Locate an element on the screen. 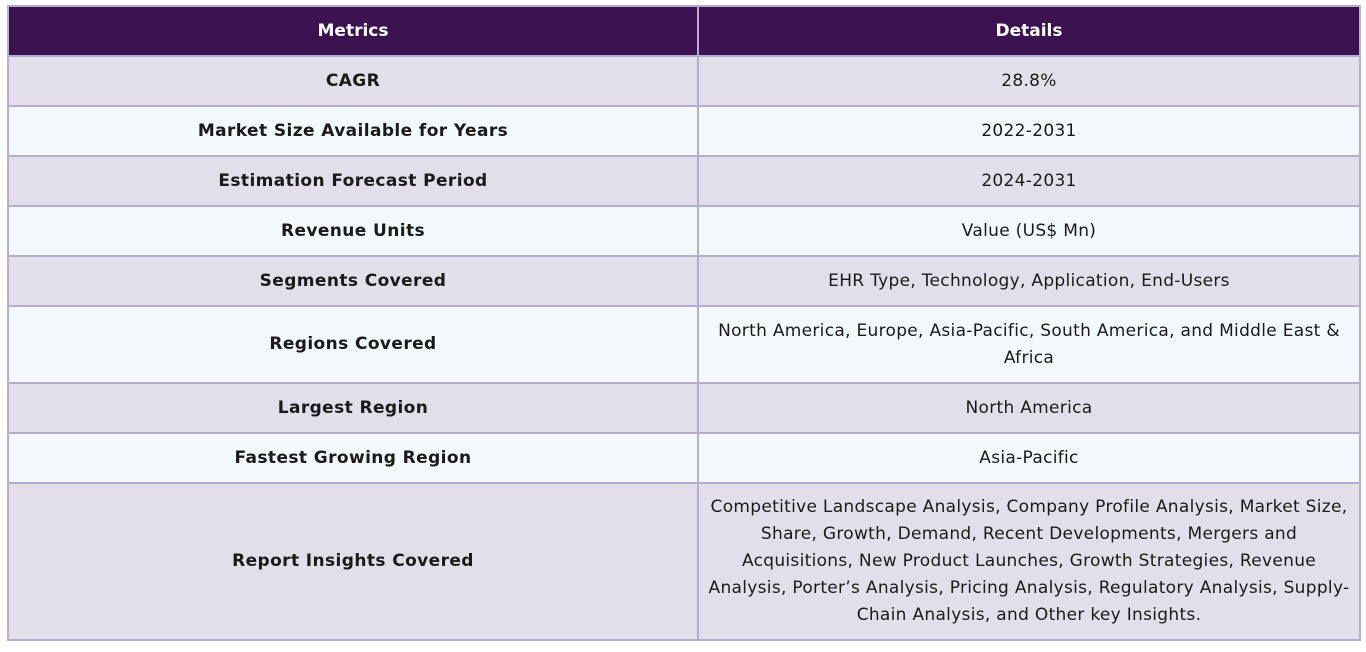  header-metrics: Metrics is located at coordinates (353, 31).